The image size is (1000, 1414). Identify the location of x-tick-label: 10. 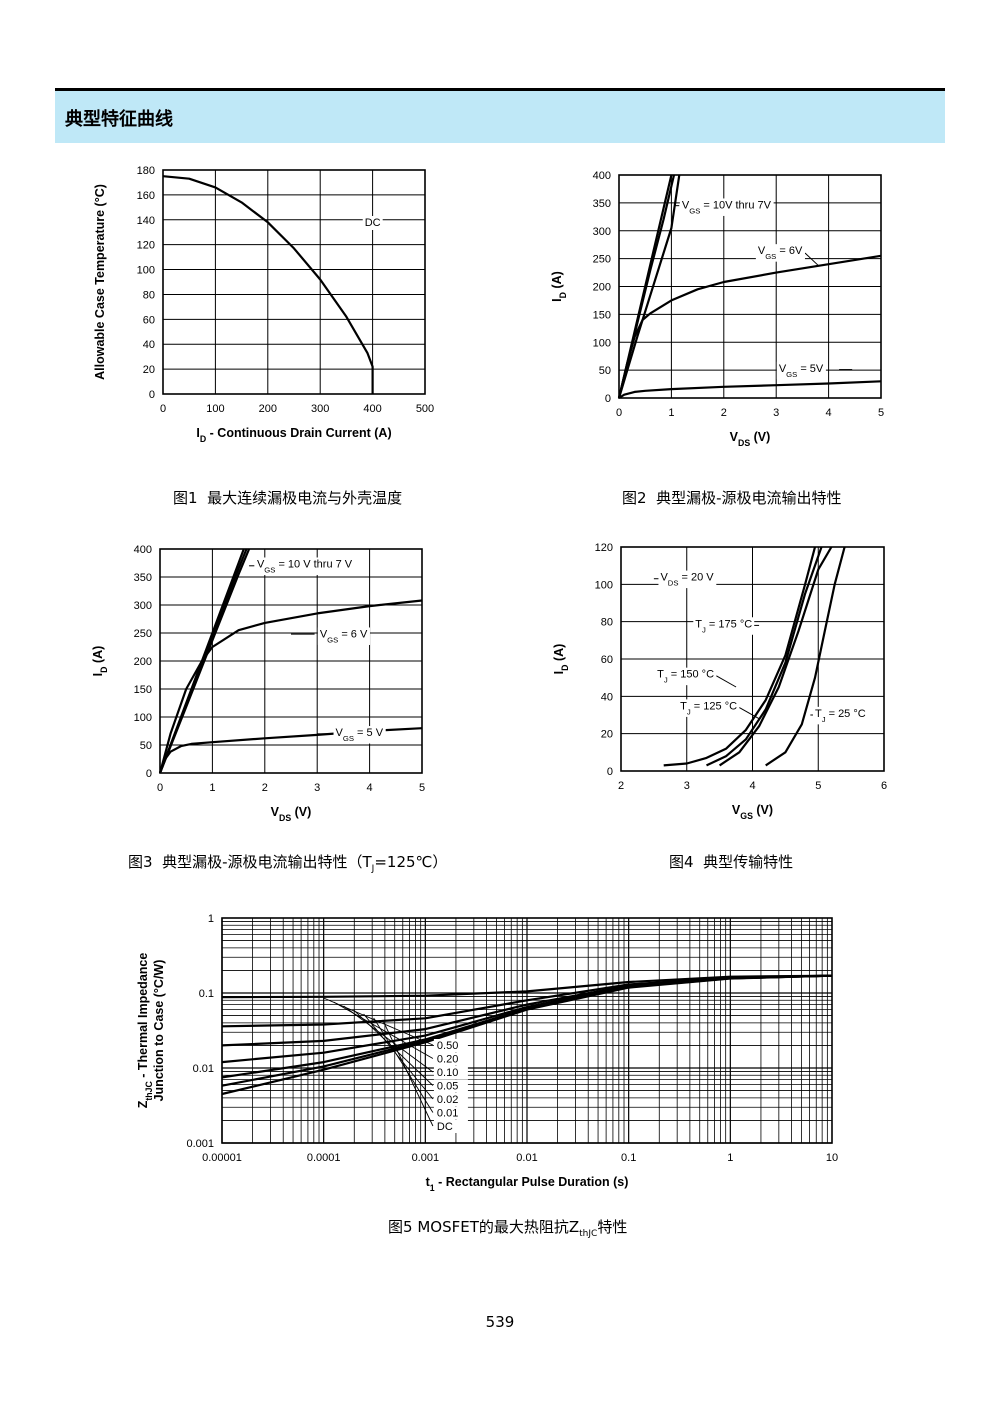
(832, 1158).